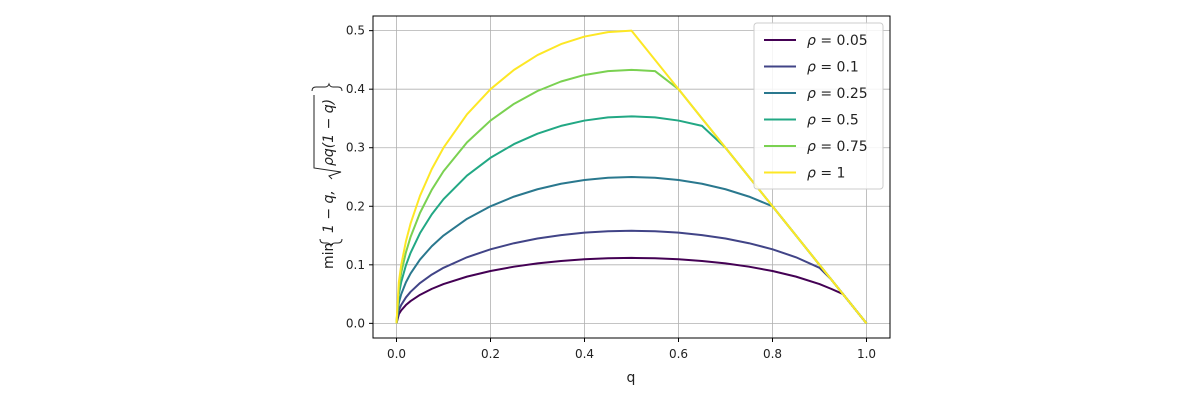 This screenshot has height=405, width=1199. Describe the element at coordinates (833, 68) in the screenshot. I see `legend-label: ρ = 0.1` at that location.